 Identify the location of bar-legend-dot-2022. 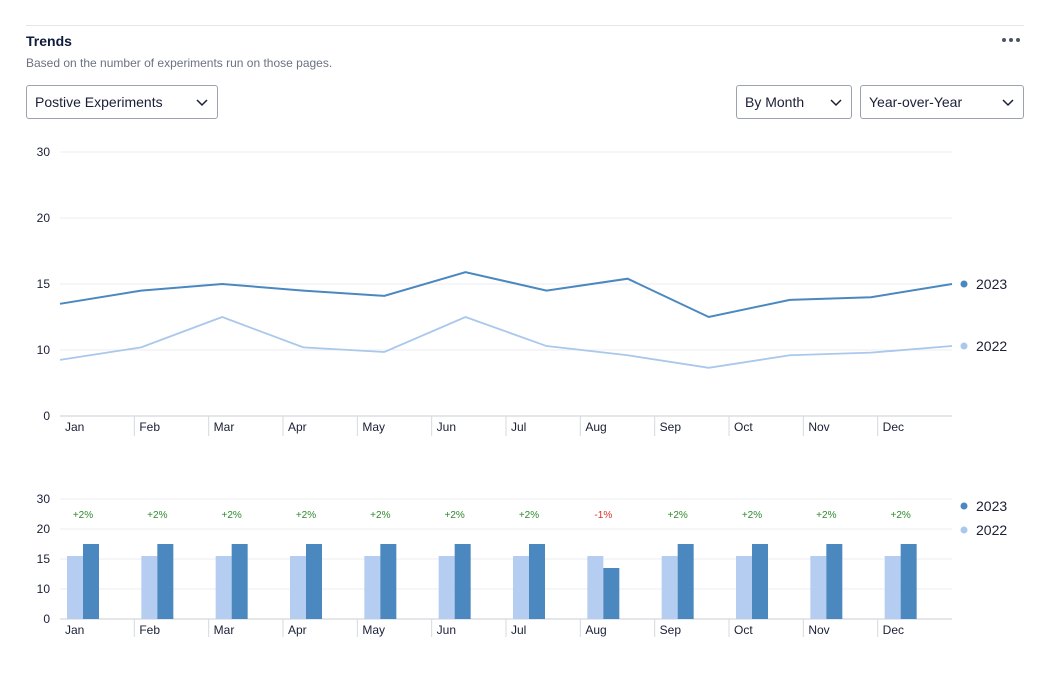
(964, 530).